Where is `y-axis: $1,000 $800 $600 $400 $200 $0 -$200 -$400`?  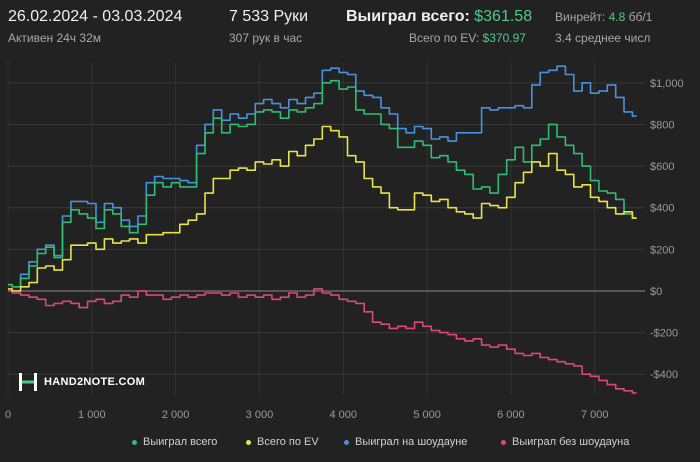 y-axis: $1,000 $800 $600 $400 $200 $0 -$200 -$400 is located at coordinates (667, 229).